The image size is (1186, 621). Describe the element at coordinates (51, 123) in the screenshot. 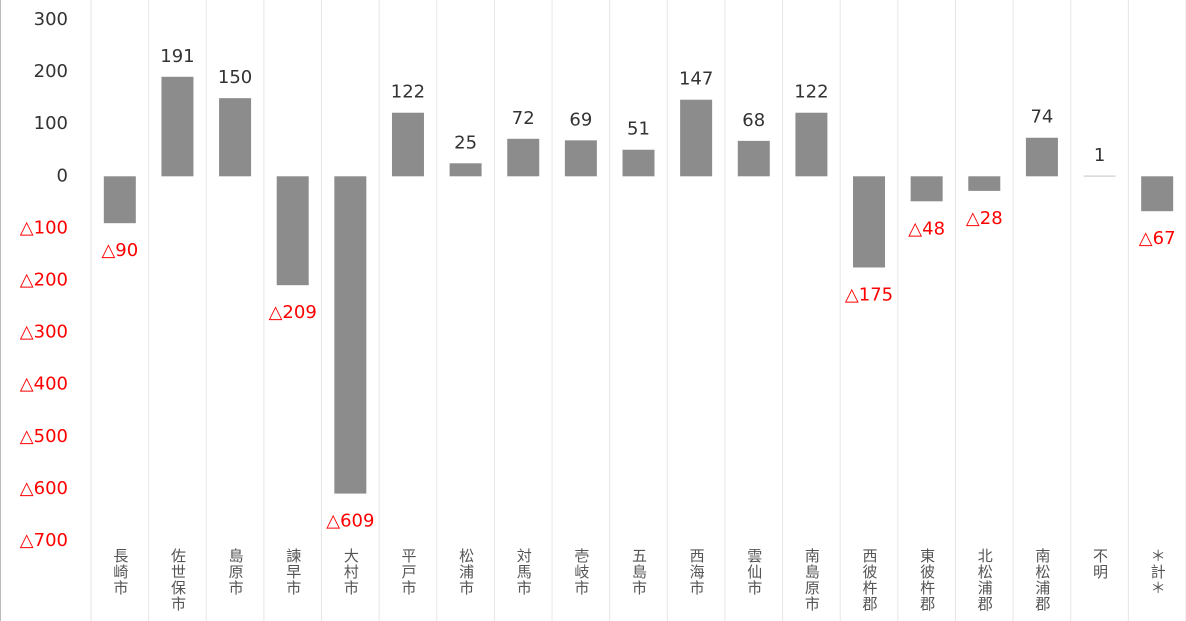

I see `y-tick-label: 100` at that location.